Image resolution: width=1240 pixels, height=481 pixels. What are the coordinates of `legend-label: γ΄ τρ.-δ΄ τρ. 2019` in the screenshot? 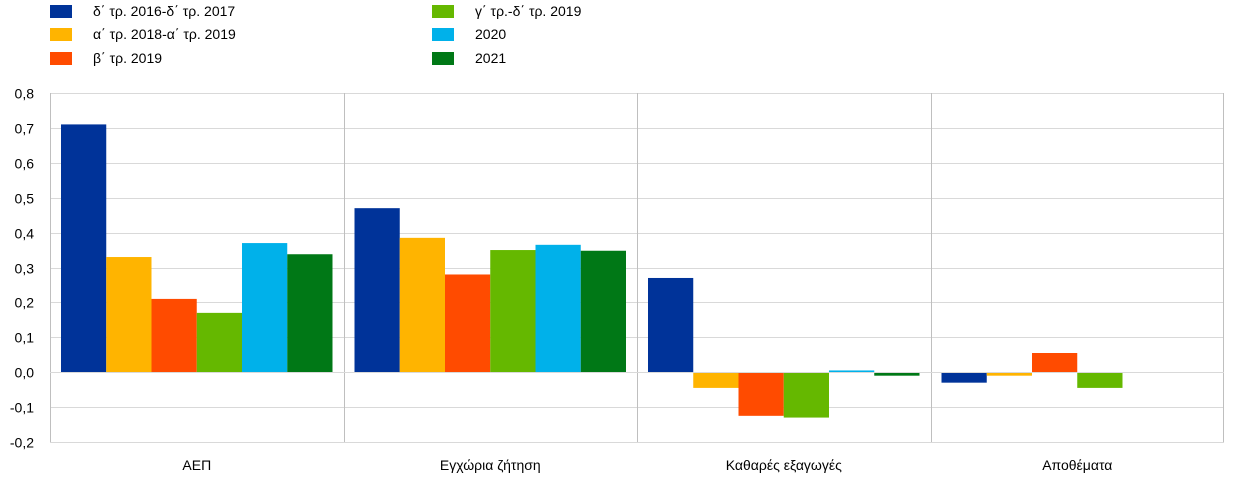 It's located at (528, 11).